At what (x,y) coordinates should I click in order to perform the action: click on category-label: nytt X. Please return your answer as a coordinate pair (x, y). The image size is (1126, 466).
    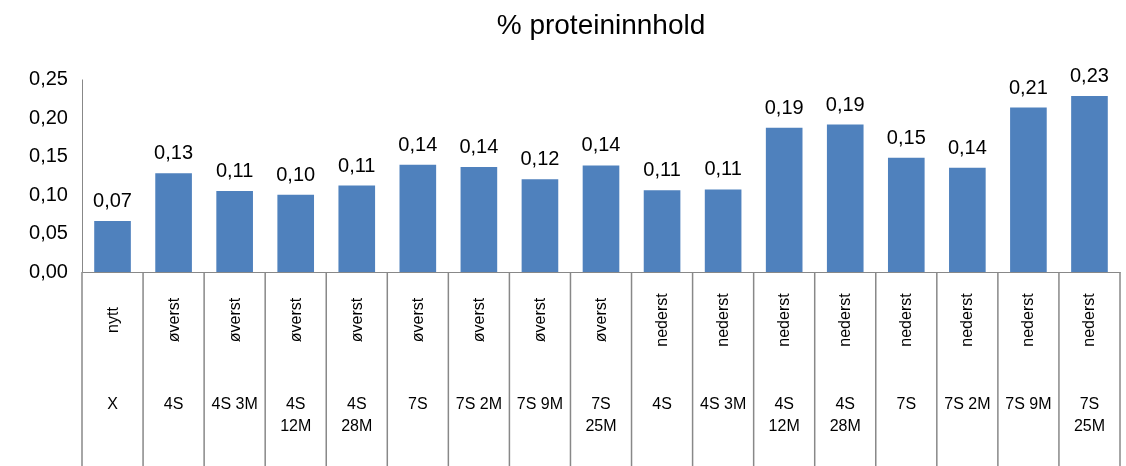
    Looking at the image, I should click on (112, 359).